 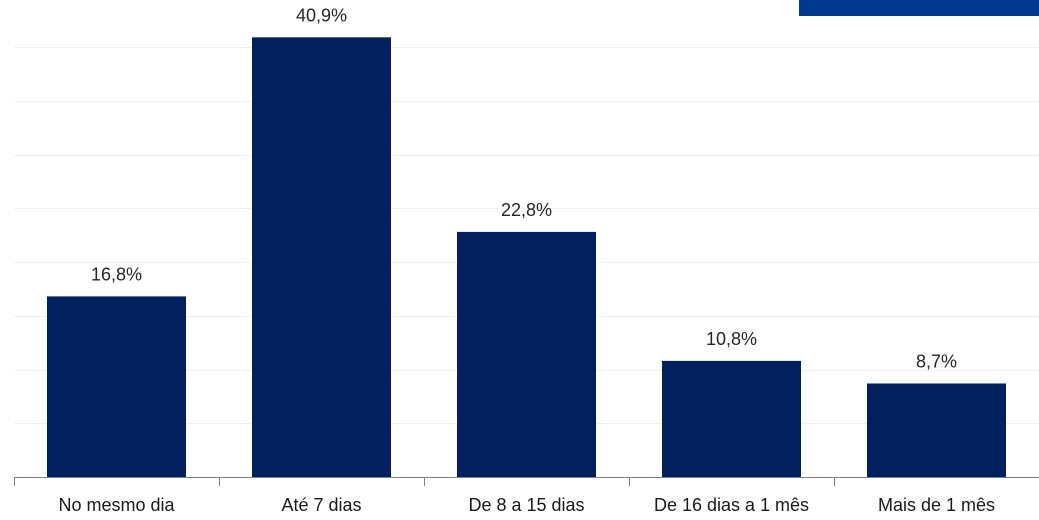 What do you see at coordinates (936, 361) in the screenshot?
I see `bar-value-label: 8,7%` at bounding box center [936, 361].